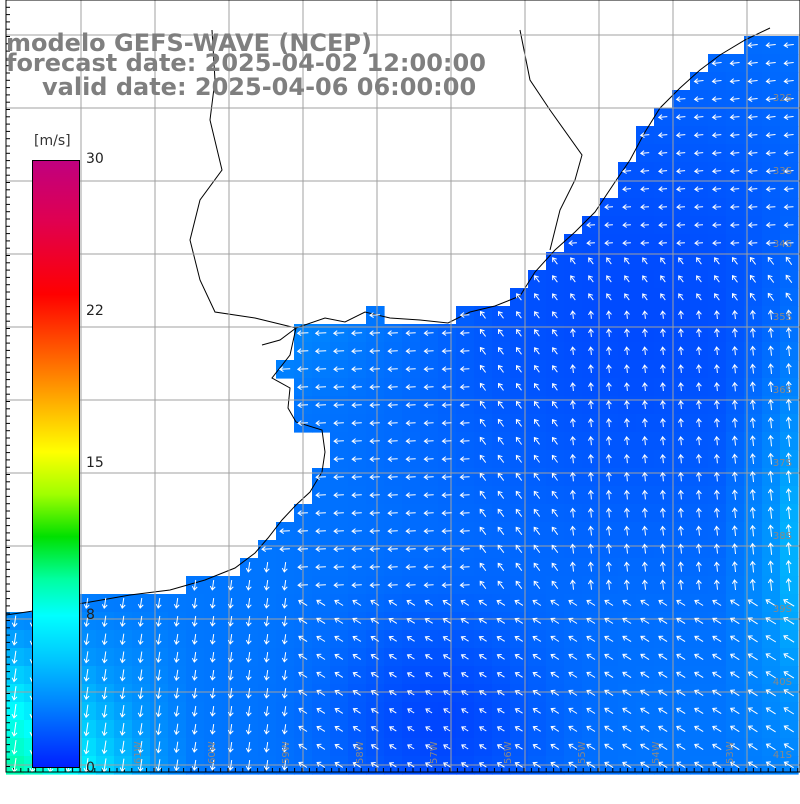  Describe the element at coordinates (782, 682) in the screenshot. I see `latitude-label: 40S` at that location.